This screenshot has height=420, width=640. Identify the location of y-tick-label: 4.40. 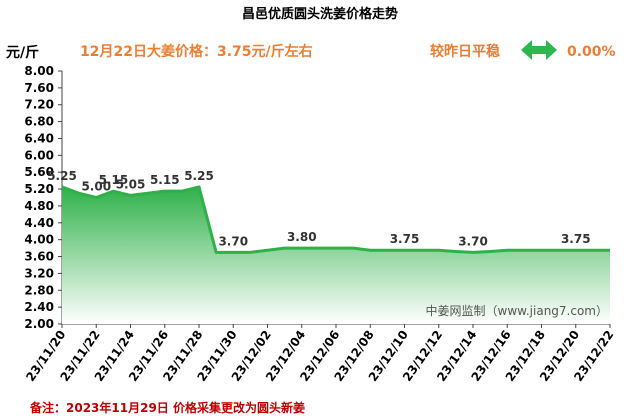
(39, 223).